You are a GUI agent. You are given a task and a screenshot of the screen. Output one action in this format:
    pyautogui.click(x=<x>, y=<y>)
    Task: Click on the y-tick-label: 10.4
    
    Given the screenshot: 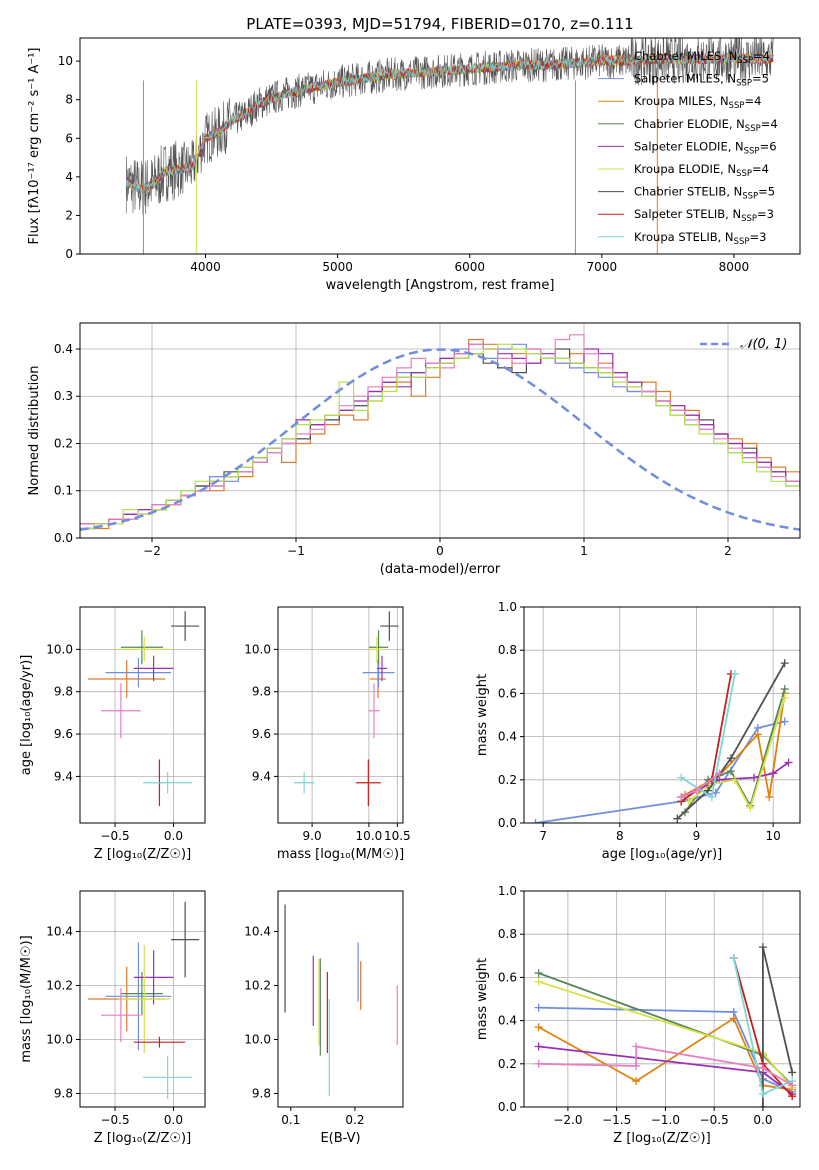 What is the action you would take?
    pyautogui.click(x=59, y=932)
    